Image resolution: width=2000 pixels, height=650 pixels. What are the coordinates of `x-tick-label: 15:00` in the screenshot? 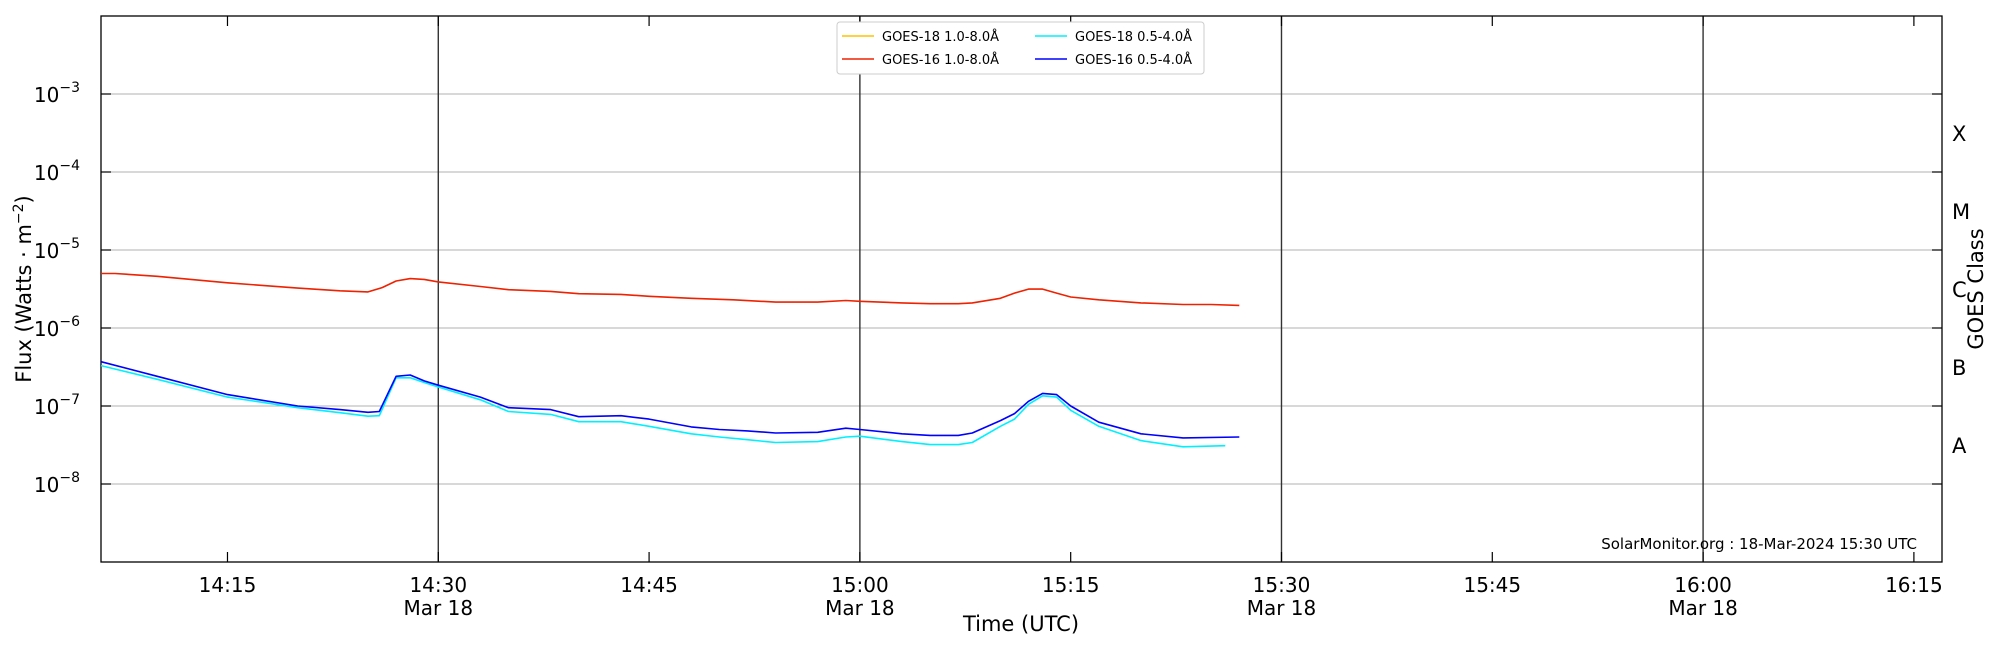 It's located at (860, 585).